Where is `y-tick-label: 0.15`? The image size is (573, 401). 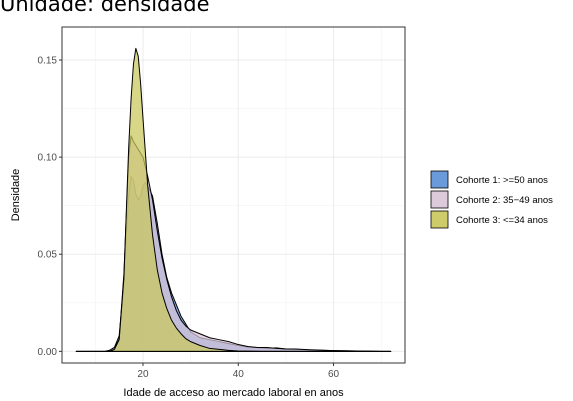
y-tick-label: 0.15 is located at coordinates (48, 61).